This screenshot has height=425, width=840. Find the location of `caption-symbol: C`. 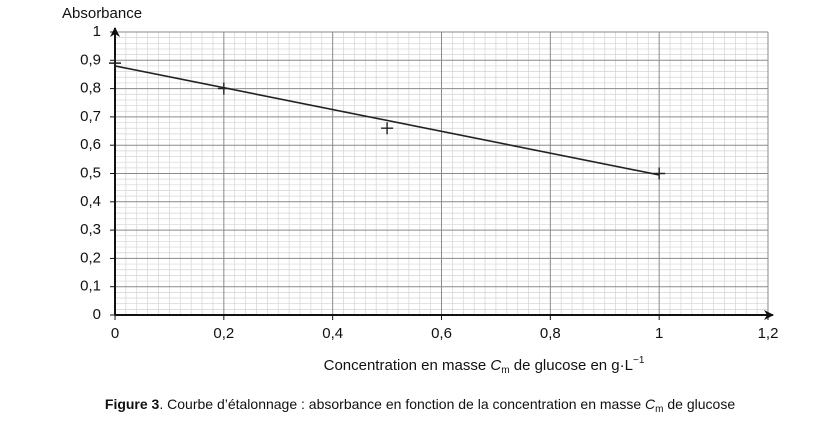

caption-symbol: C is located at coordinates (650, 404).